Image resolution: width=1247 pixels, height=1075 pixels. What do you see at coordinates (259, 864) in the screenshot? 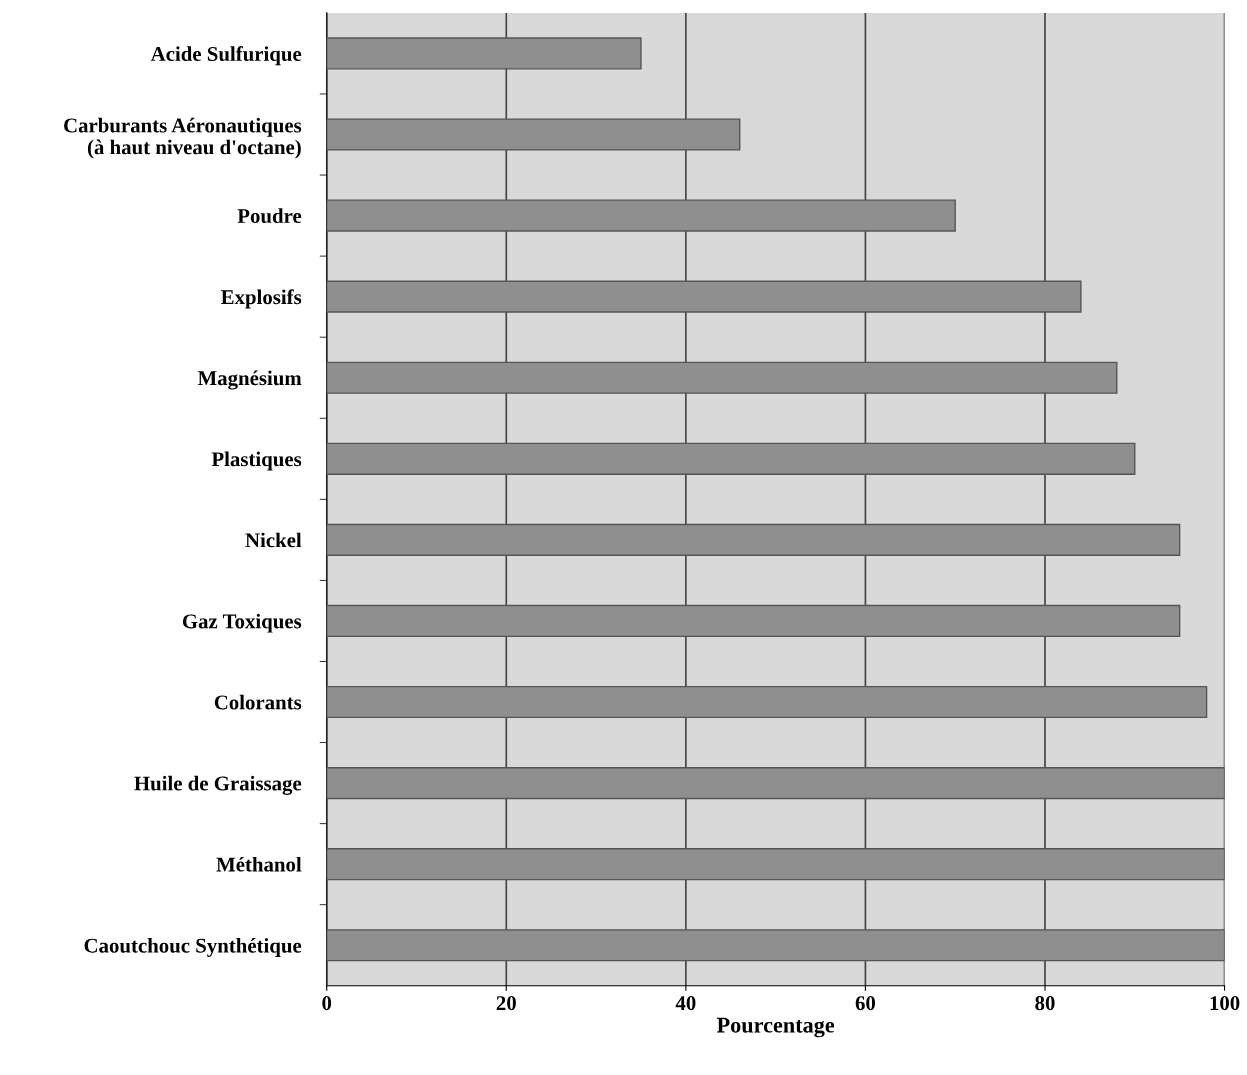
I see `y-tick-label: Méthanol` at bounding box center [259, 864].